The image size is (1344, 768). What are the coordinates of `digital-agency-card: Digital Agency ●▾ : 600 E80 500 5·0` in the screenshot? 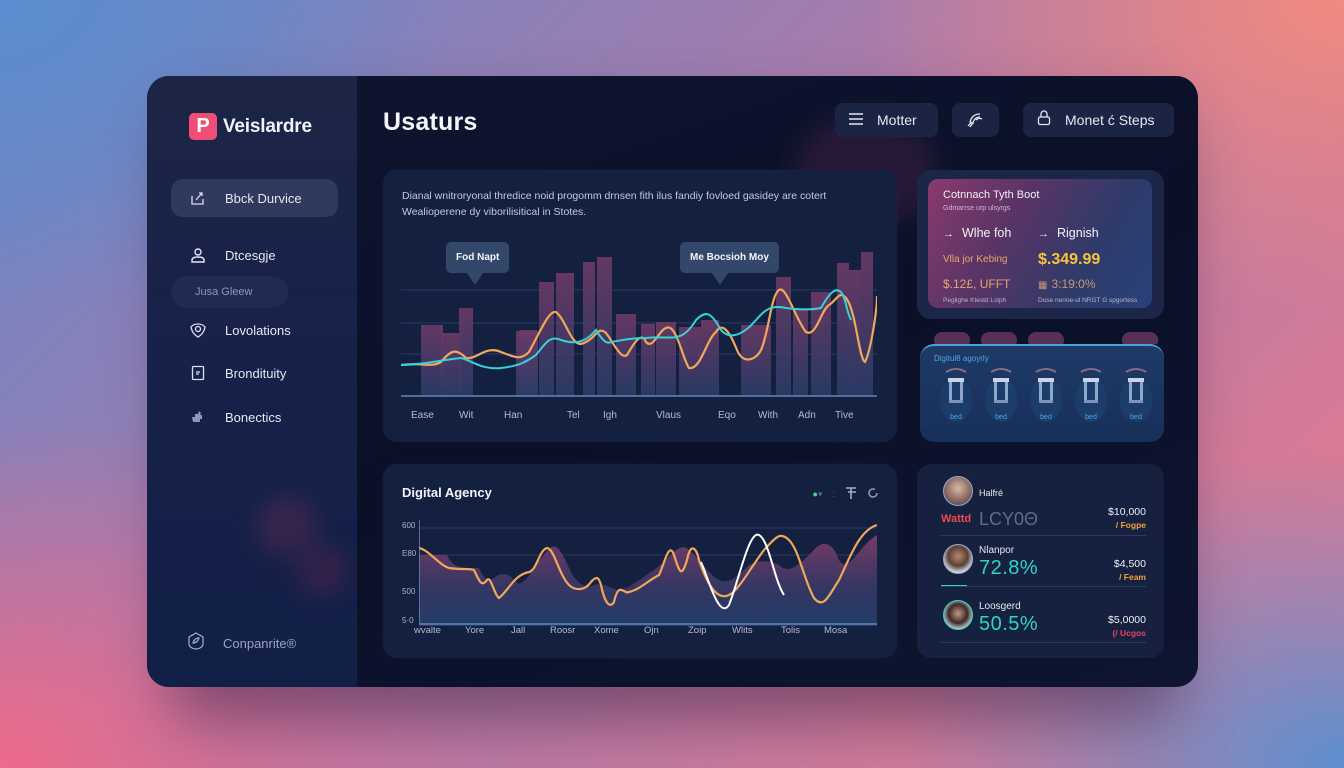 It's located at (640, 561).